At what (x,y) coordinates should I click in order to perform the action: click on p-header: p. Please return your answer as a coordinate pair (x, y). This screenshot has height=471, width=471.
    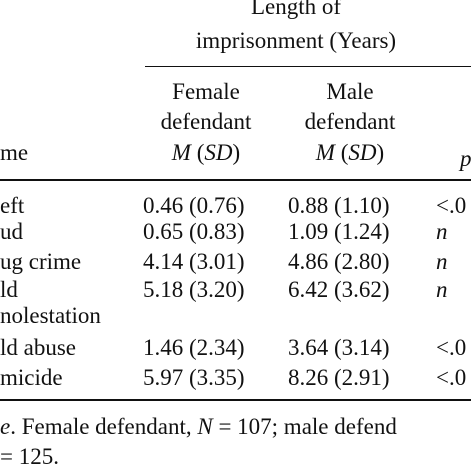
    Looking at the image, I should click on (465, 158).